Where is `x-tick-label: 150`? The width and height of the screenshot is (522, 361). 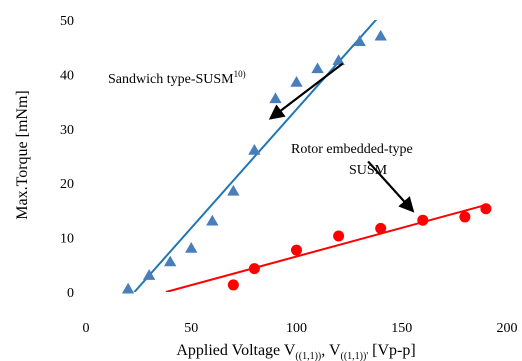 x-tick-label: 150 is located at coordinates (401, 328).